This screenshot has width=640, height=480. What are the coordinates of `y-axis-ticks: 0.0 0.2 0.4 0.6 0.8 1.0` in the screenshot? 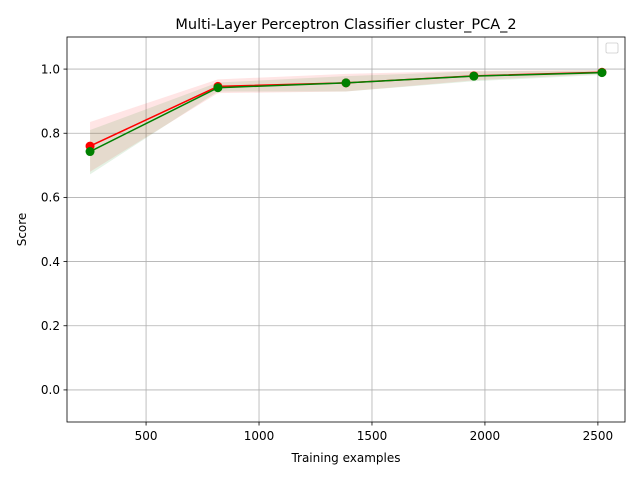 It's located at (54, 229).